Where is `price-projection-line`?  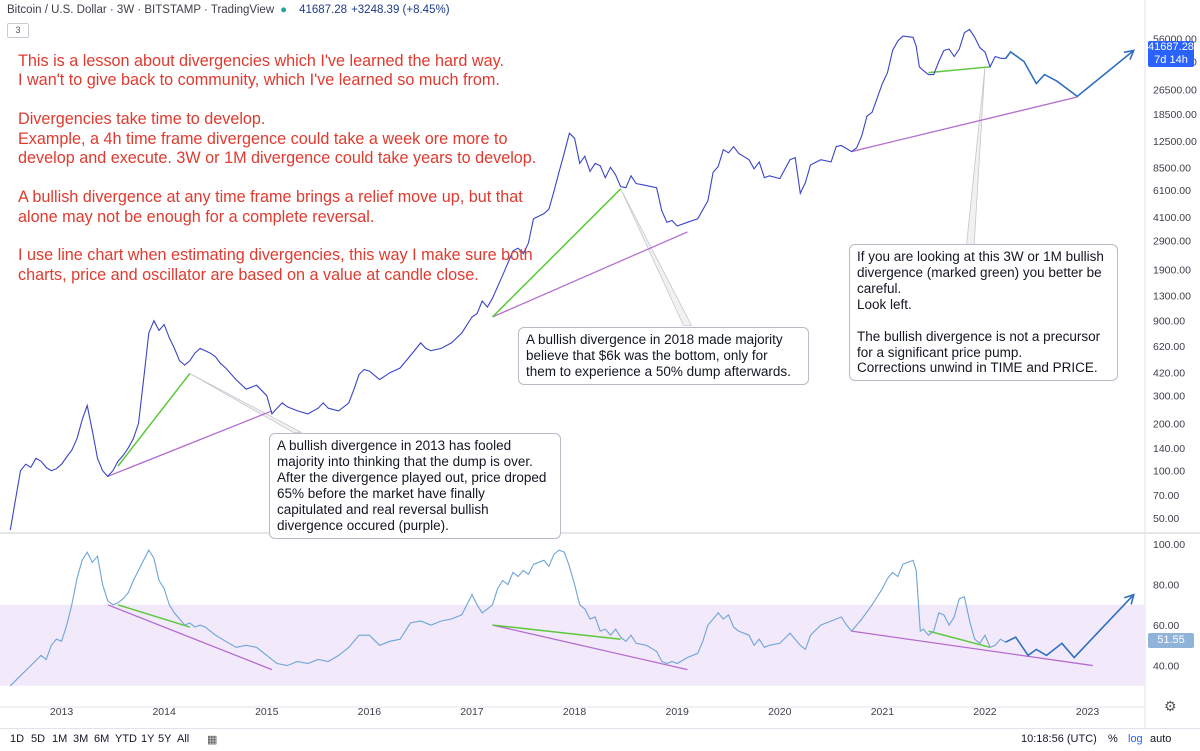 price-projection-line is located at coordinates (1069, 73).